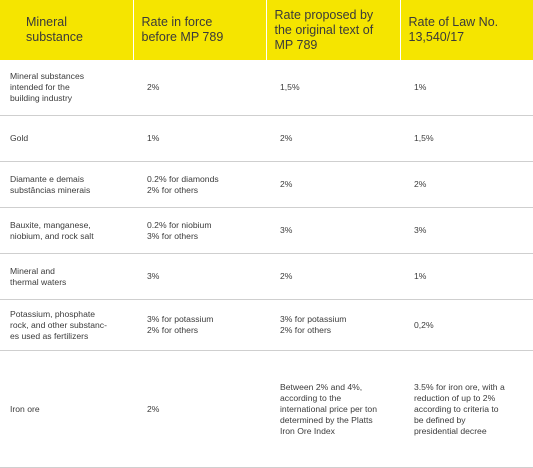 The image size is (533, 468). Describe the element at coordinates (333, 88) in the screenshot. I see `cell-rate-proposed: 1,5%` at that location.